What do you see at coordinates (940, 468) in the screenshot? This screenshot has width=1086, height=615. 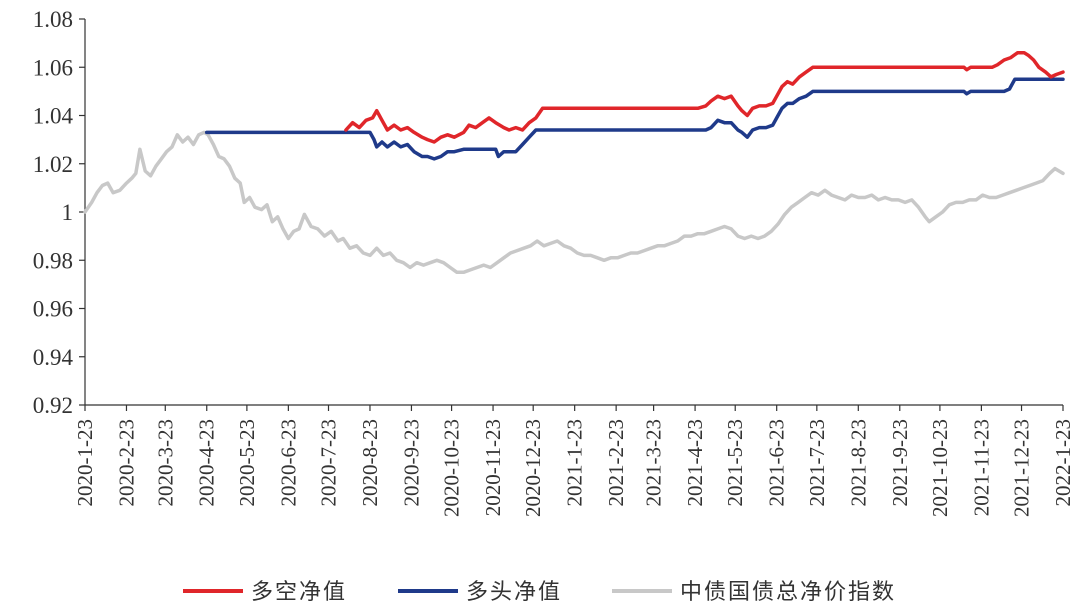 I see `x-tick-label: 2021-10-23` at bounding box center [940, 468].